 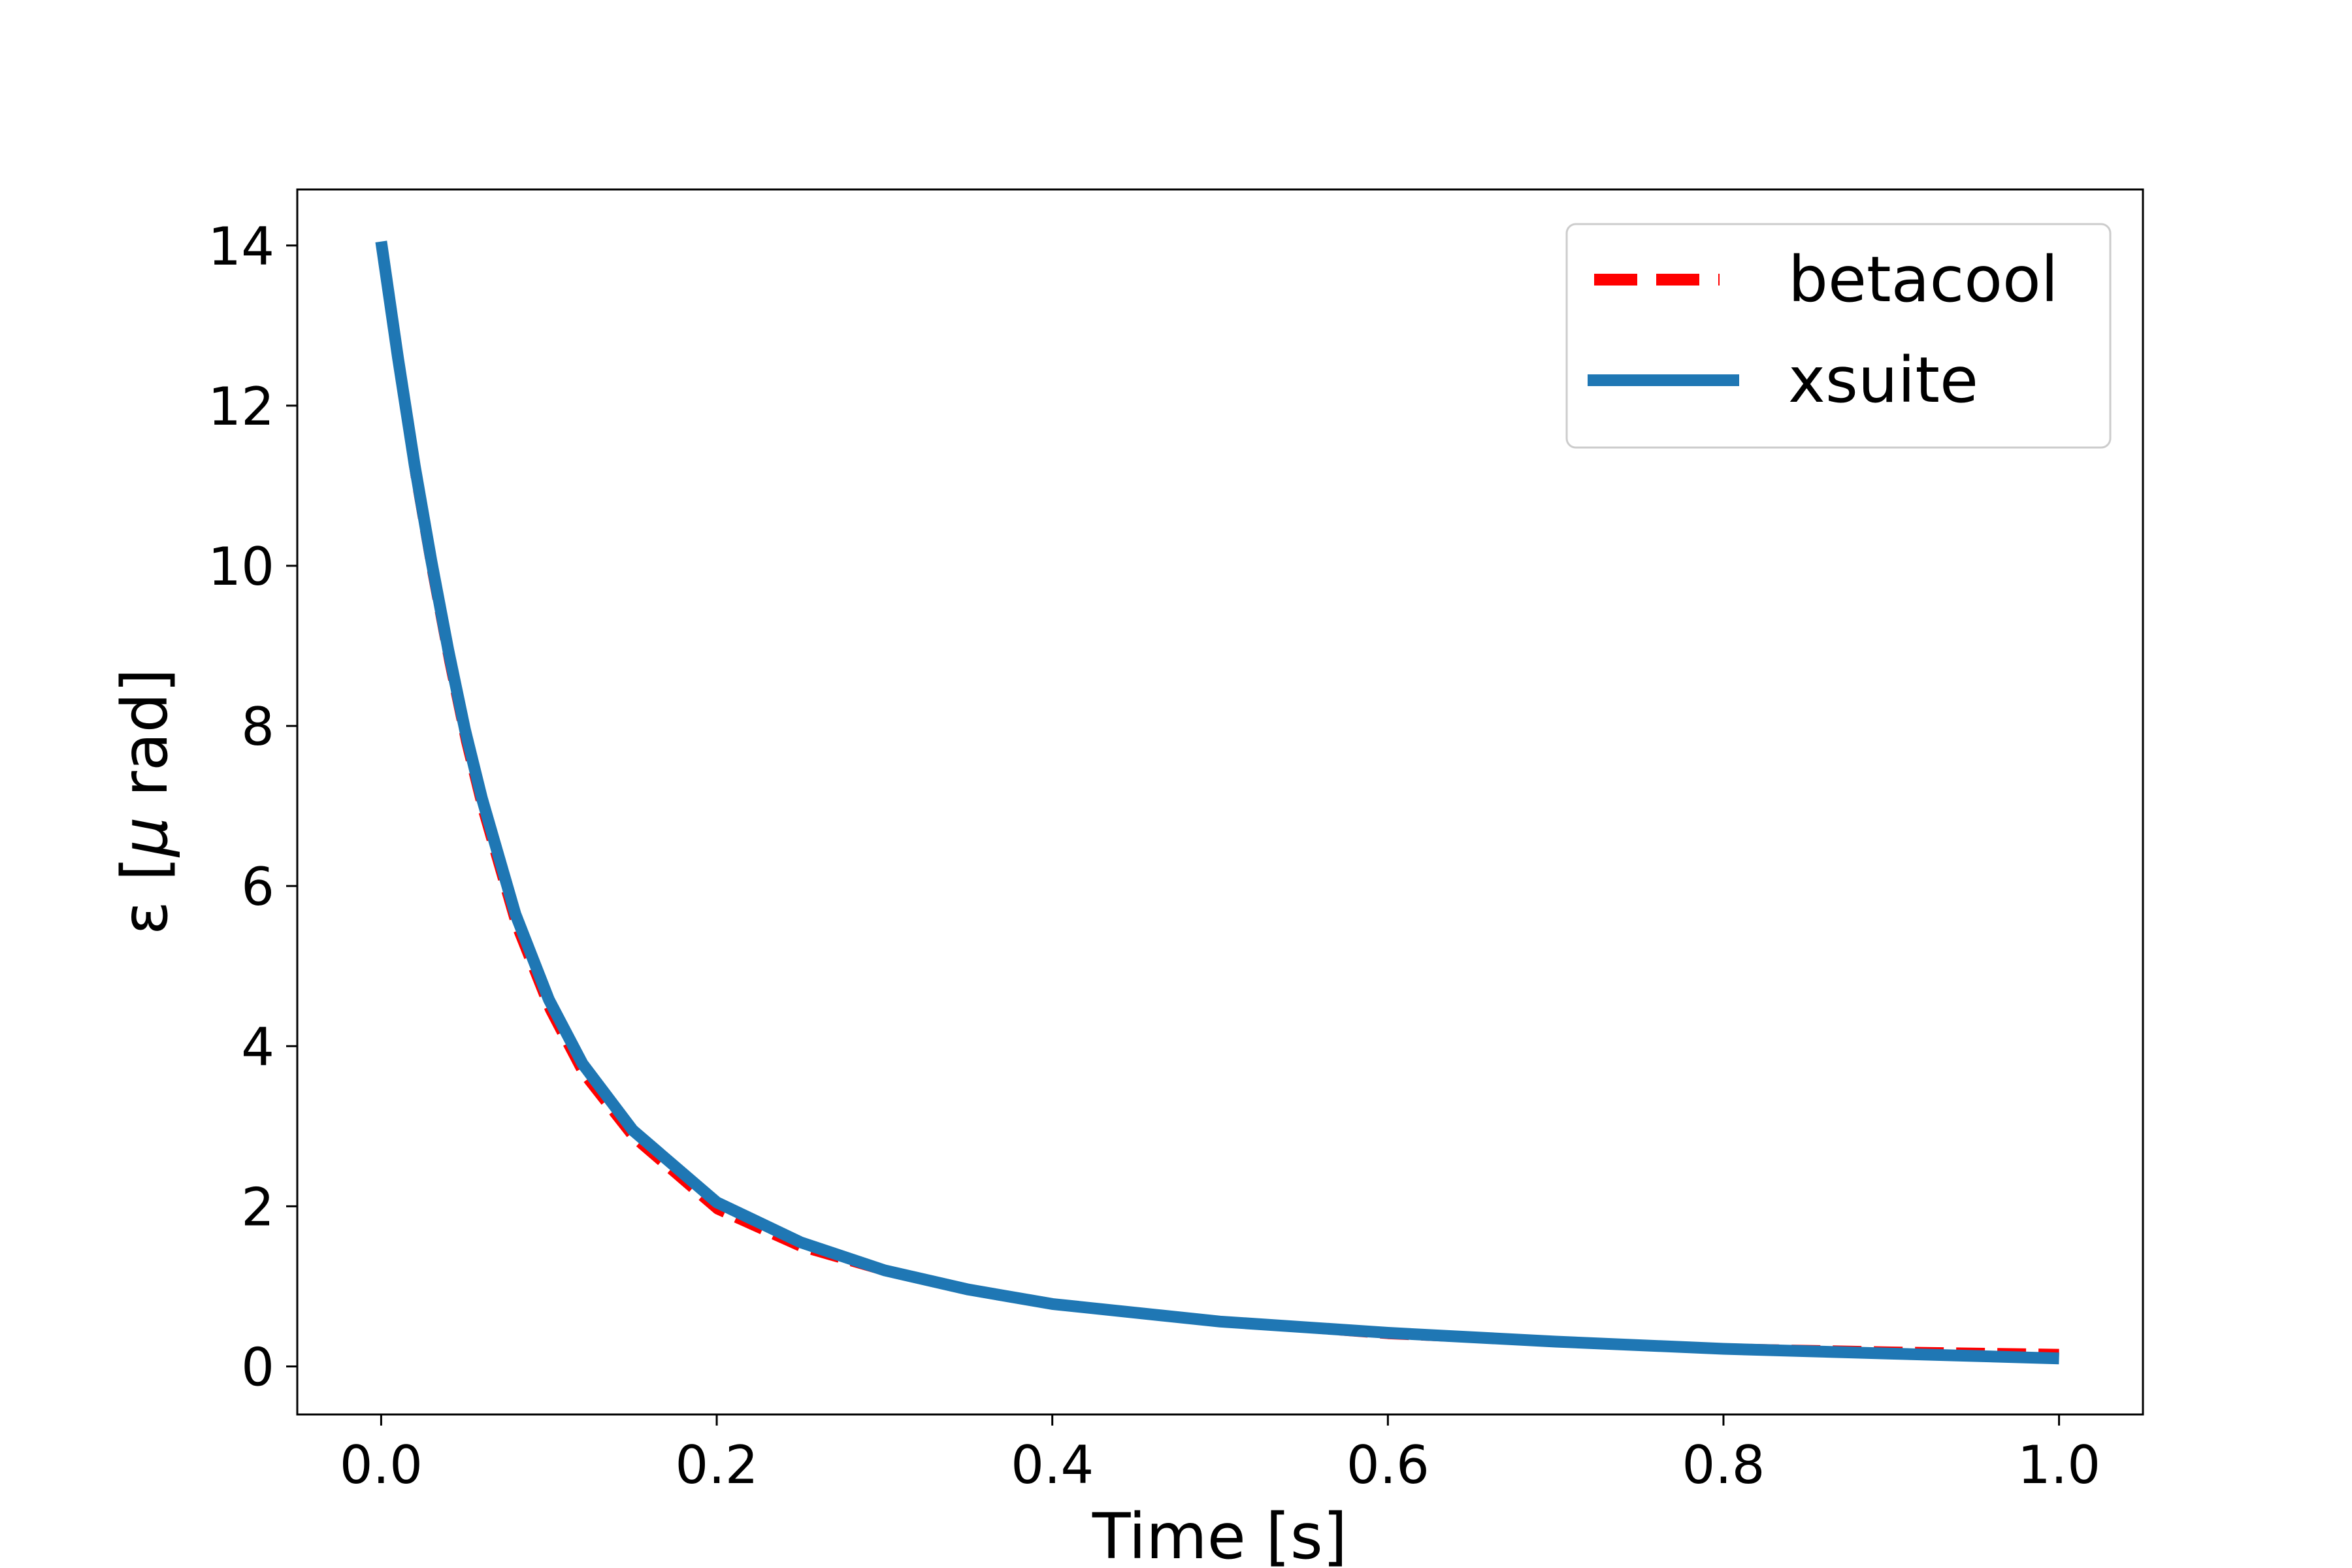 What do you see at coordinates (252, 806) in the screenshot?
I see `y-axis-ticks: 0 2 4 6 8 10 12 14` at bounding box center [252, 806].